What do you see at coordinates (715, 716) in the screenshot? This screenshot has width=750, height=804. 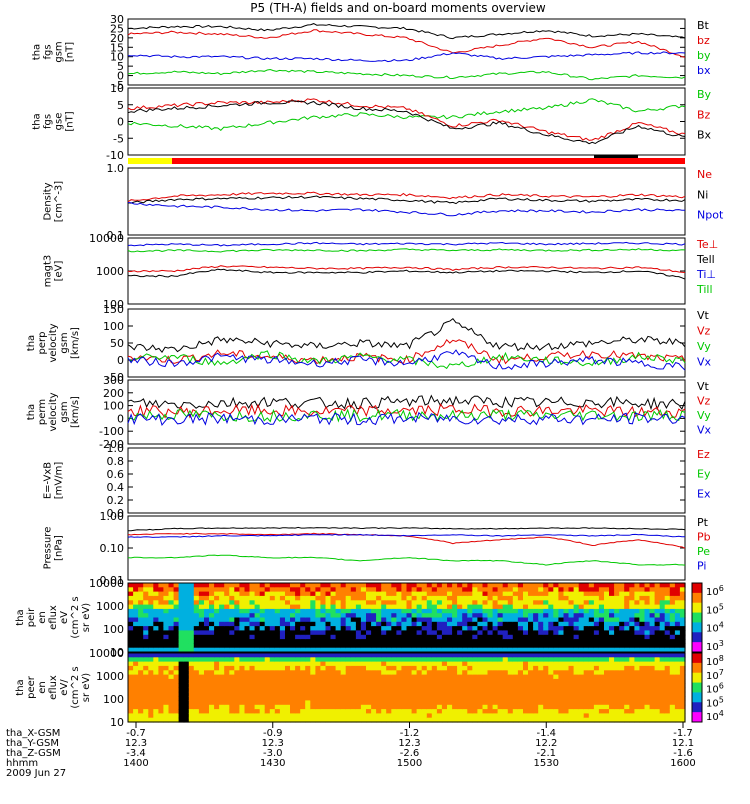 I see `colorbar-tick-label: 104` at bounding box center [715, 716].